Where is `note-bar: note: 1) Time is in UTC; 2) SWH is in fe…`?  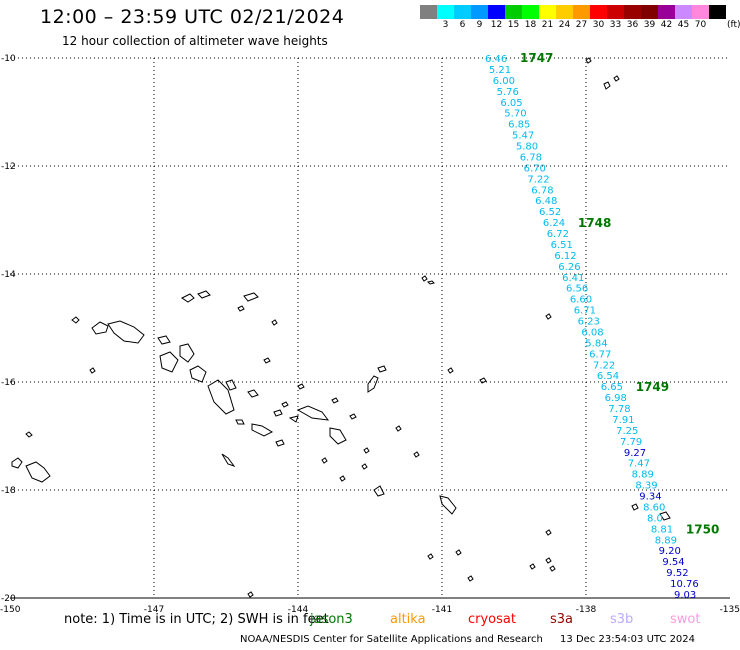
note-bar: note: 1) Time is in UTC; 2) SWH is in fe… is located at coordinates (382, 619).